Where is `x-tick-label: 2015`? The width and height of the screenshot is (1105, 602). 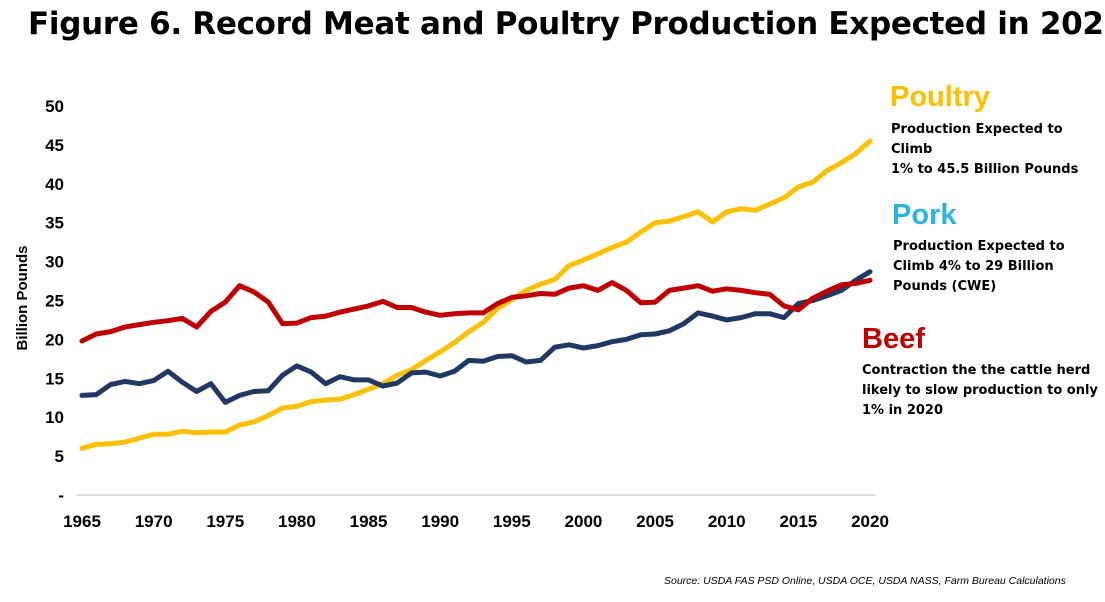 x-tick-label: 2015 is located at coordinates (798, 521).